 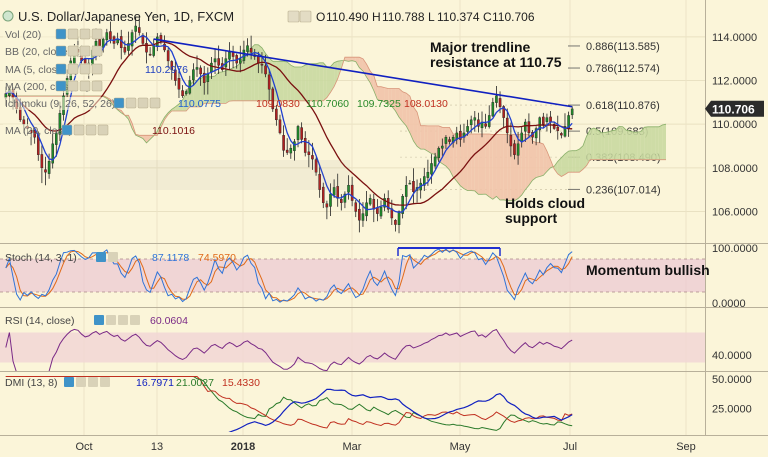 What do you see at coordinates (83, 447) in the screenshot?
I see `x-tick-label: Oct` at bounding box center [83, 447].